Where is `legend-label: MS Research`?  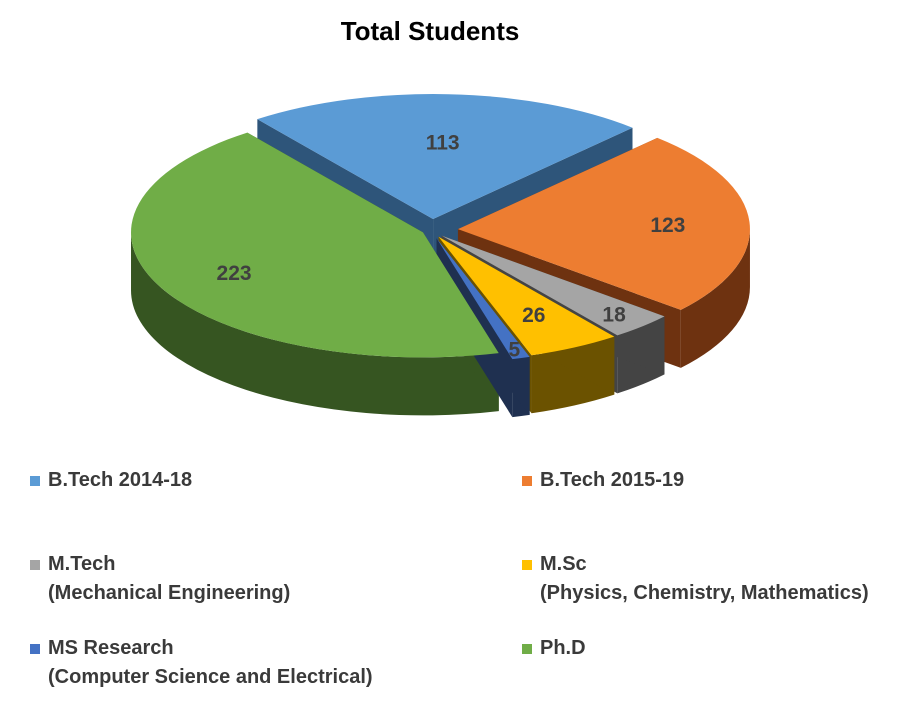 legend-label: MS Research is located at coordinates (111, 648).